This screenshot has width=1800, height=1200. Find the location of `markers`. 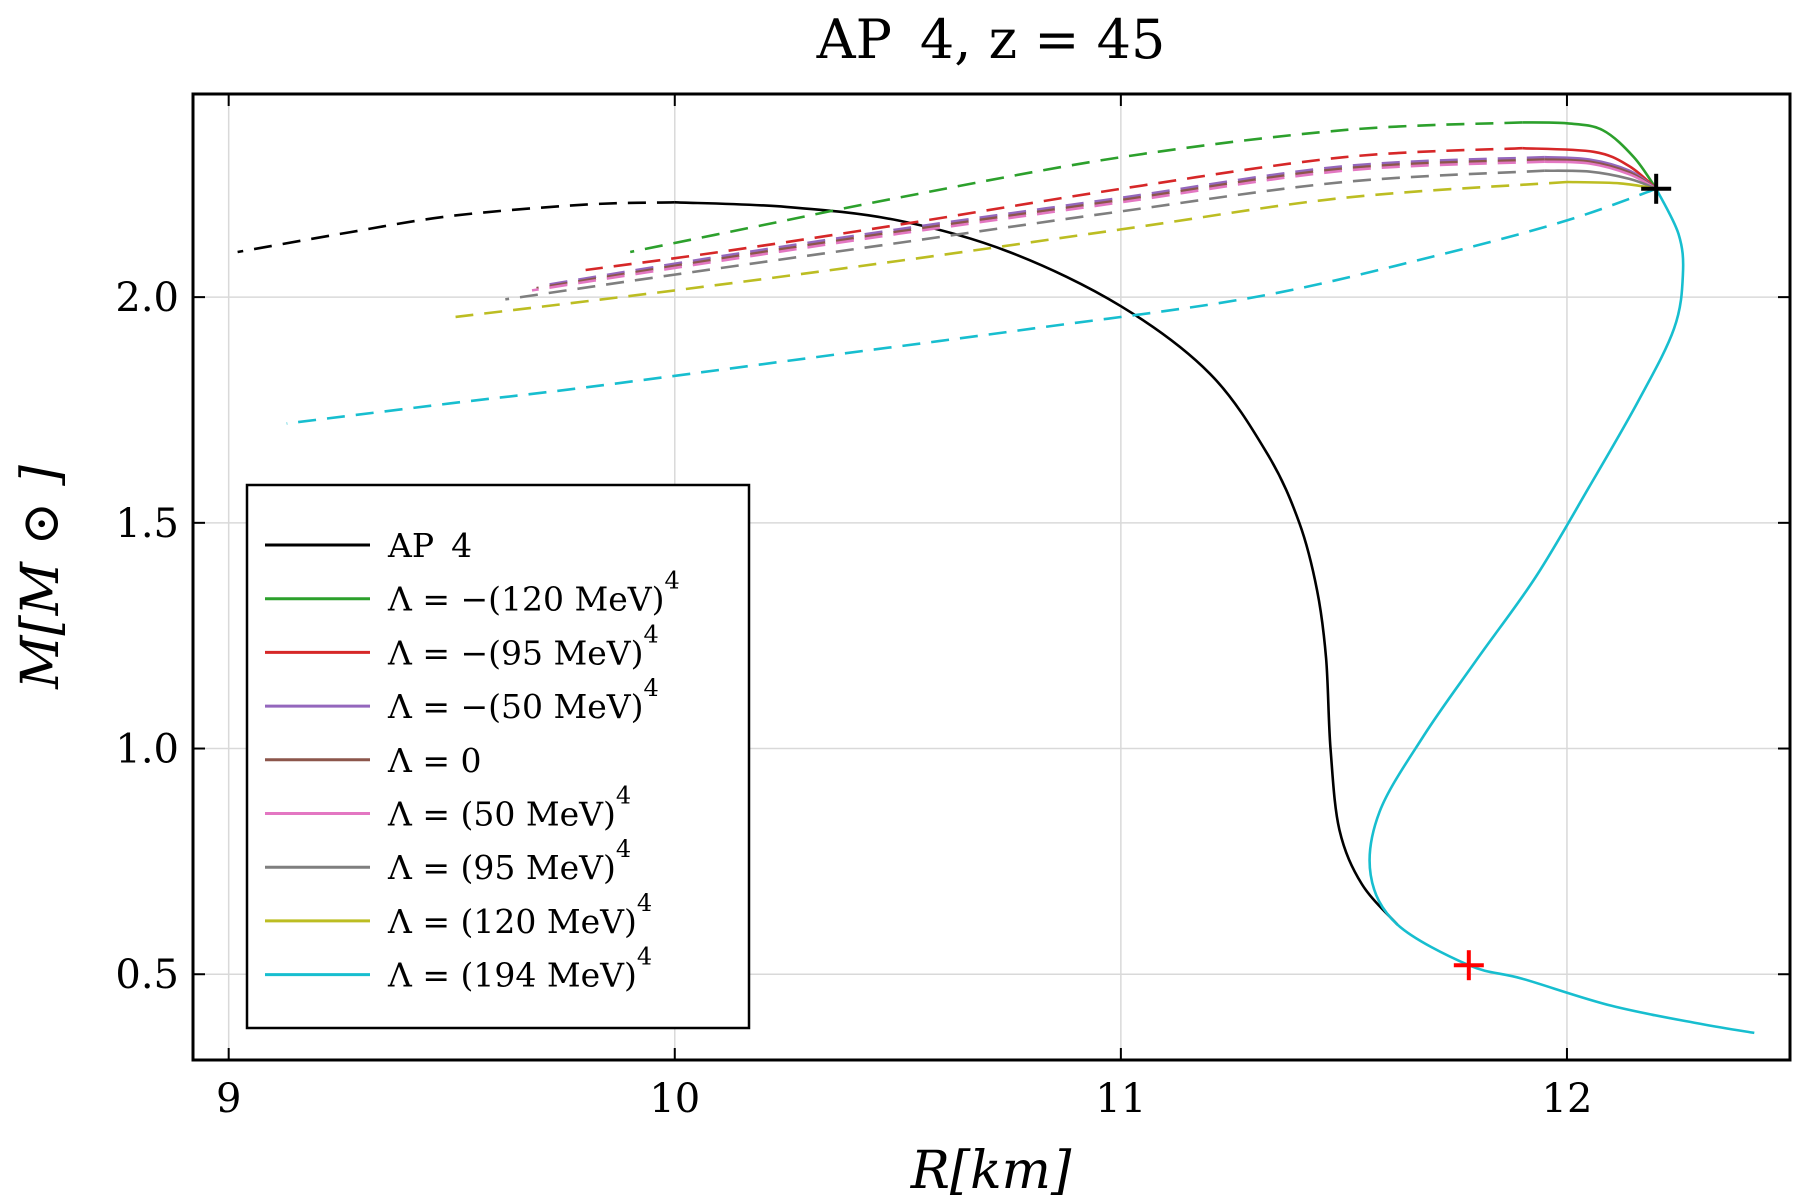

markers is located at coordinates (1562, 577).